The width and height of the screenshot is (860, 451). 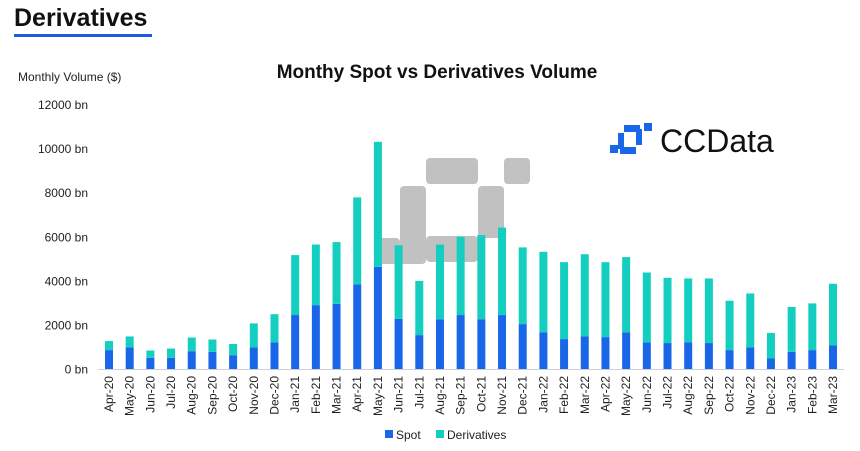 What do you see at coordinates (378, 396) in the screenshot?
I see `x-tick-label: May-21` at bounding box center [378, 396].